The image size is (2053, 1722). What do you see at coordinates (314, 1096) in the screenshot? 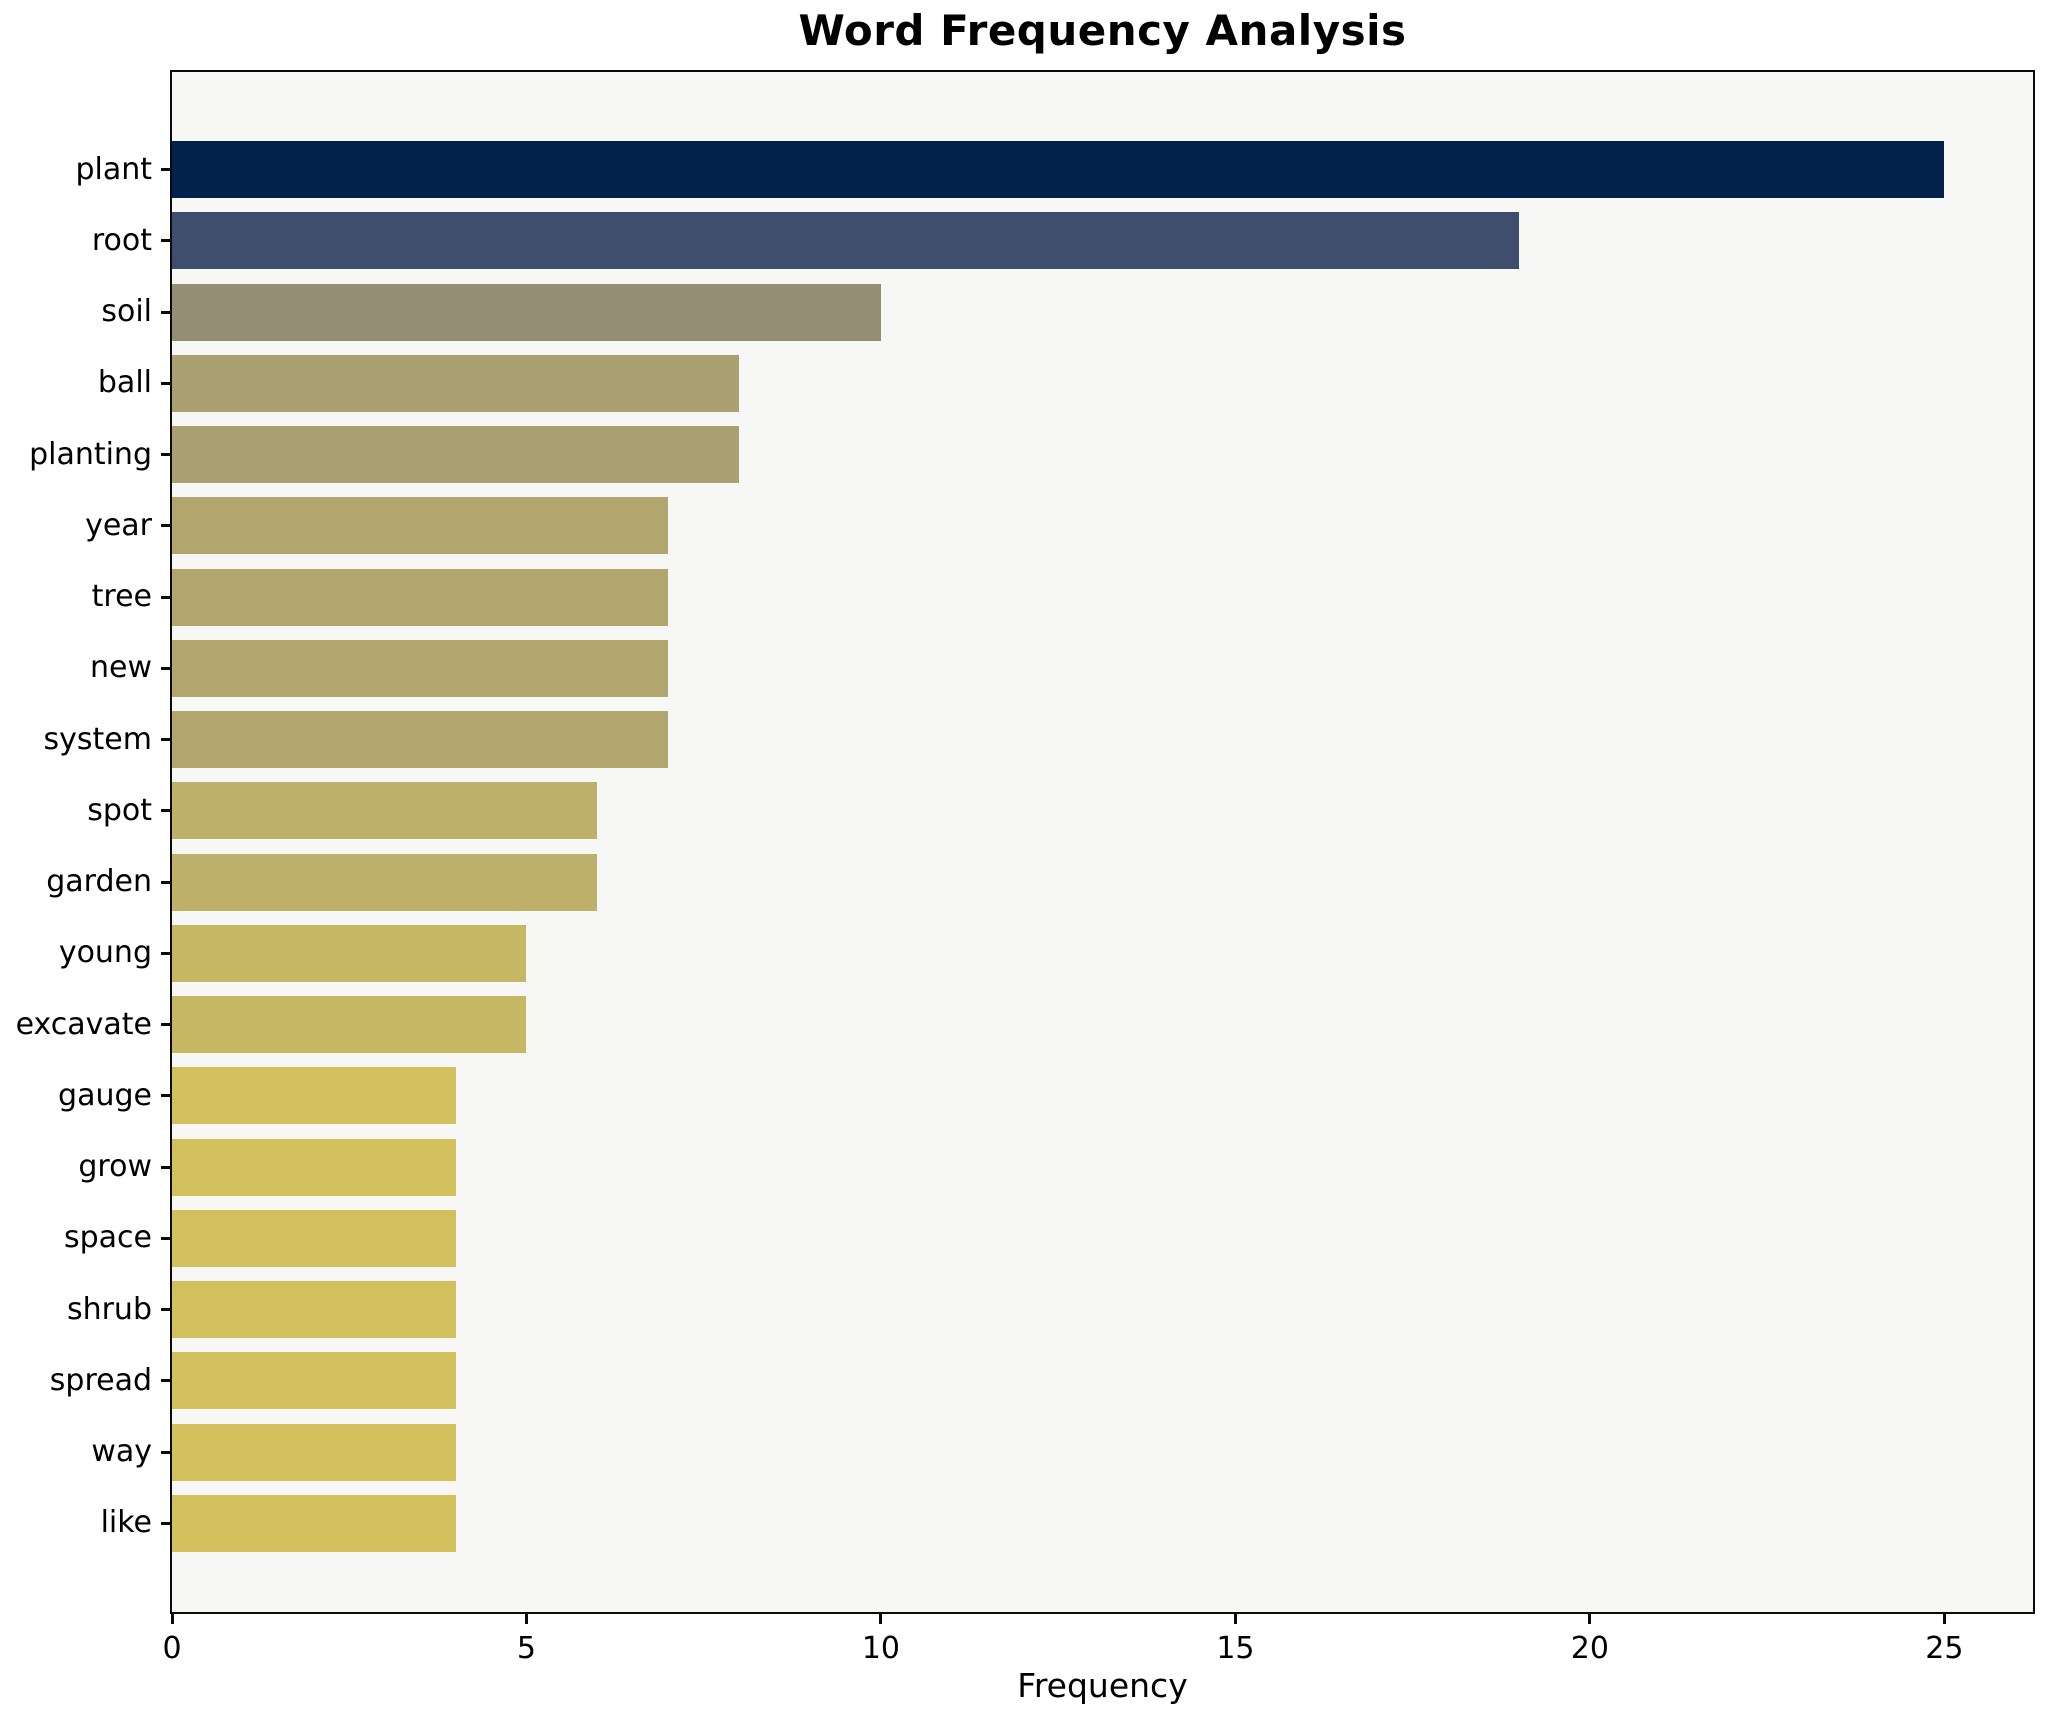
I see `bar-gauge` at bounding box center [314, 1096].